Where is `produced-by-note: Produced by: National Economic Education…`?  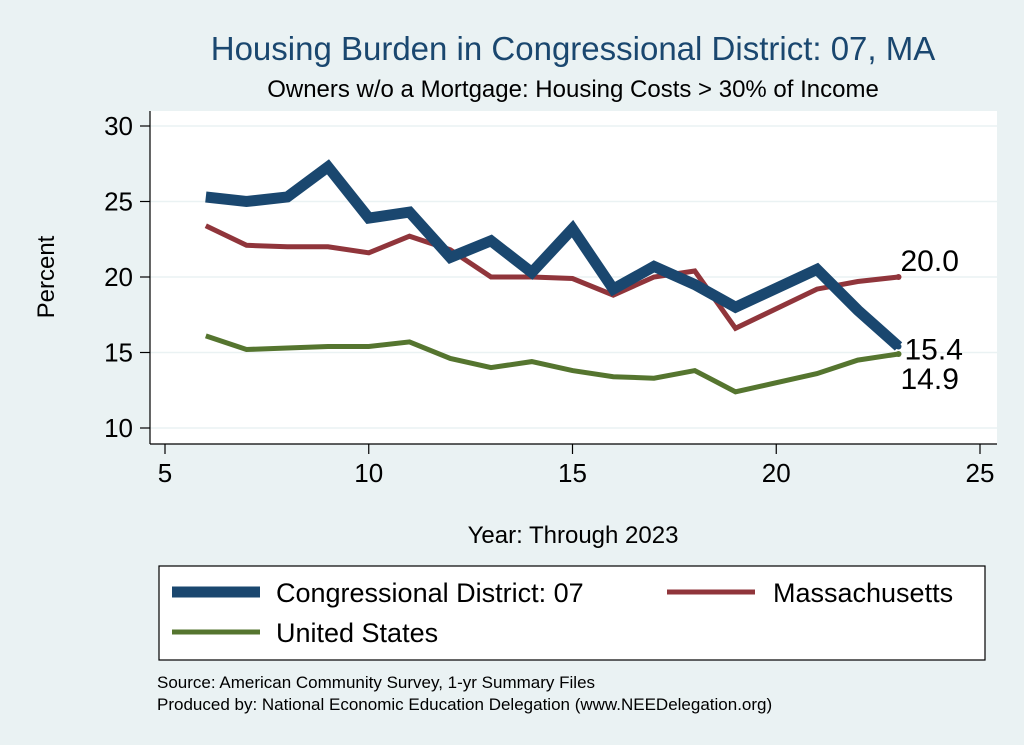
produced-by-note: Produced by: National Economic Education… is located at coordinates (464, 704).